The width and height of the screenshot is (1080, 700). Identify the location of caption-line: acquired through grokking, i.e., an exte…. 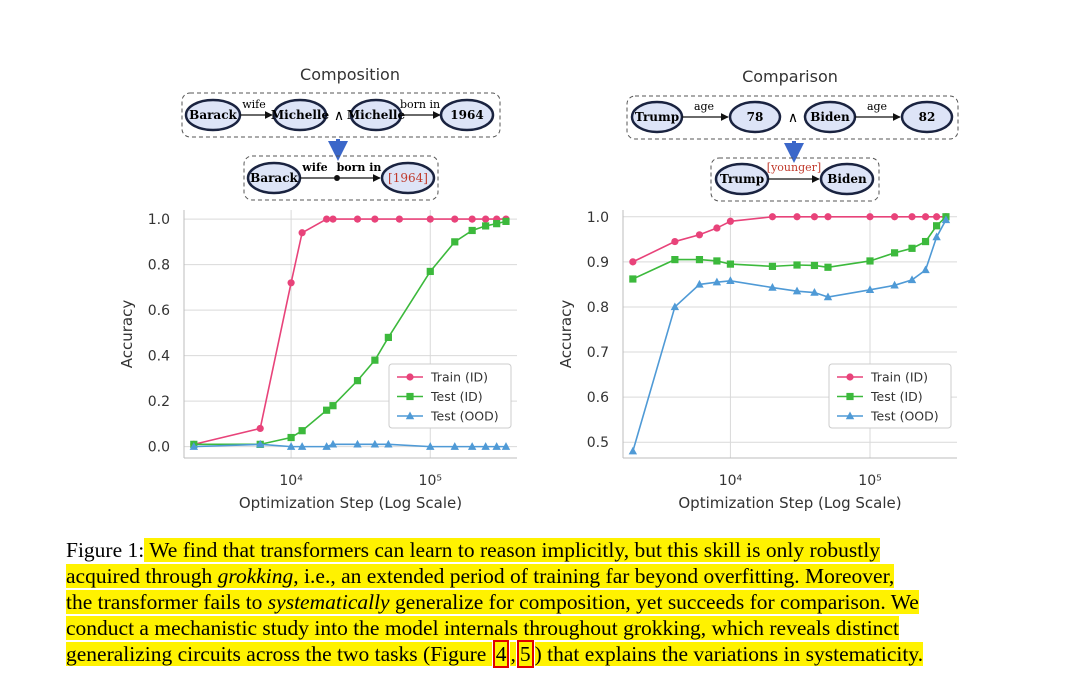
(542, 576).